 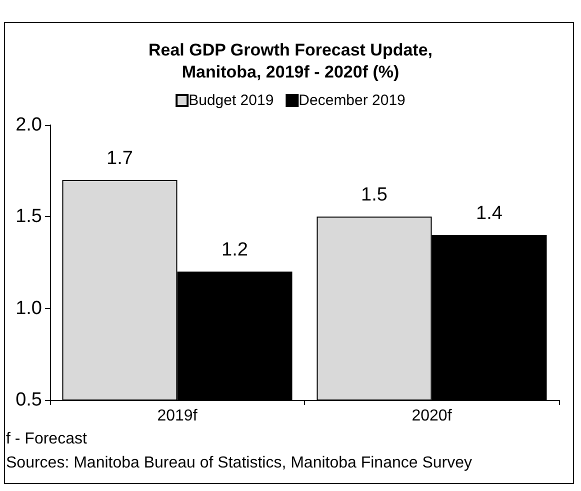 I want to click on chart-title: Real GDP Growth Forecast Update, Manitoba, 2019f - 2020f (%), so click(x=290, y=61).